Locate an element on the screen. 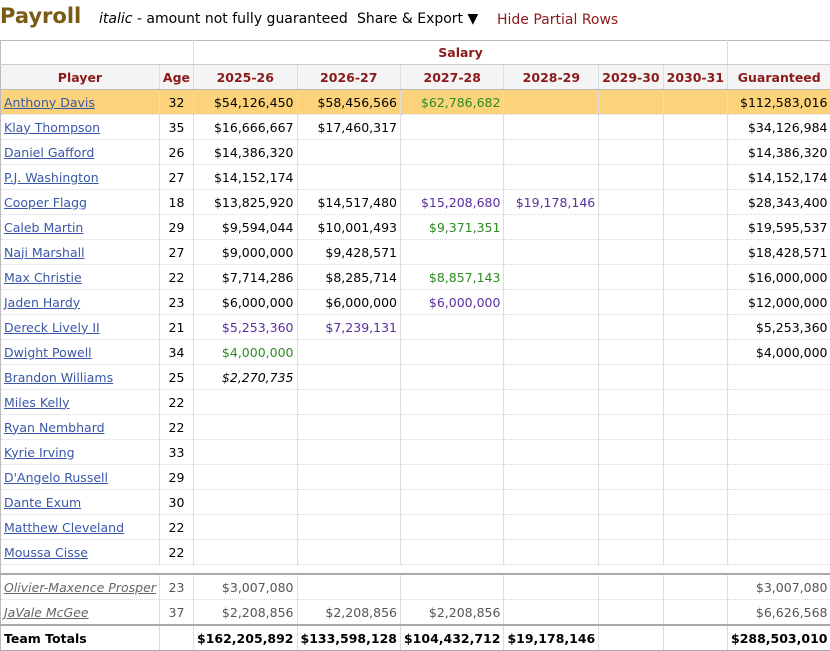 Image resolution: width=830 pixels, height=651 pixels. column-header-2026-27: 2026-27 is located at coordinates (349, 77).